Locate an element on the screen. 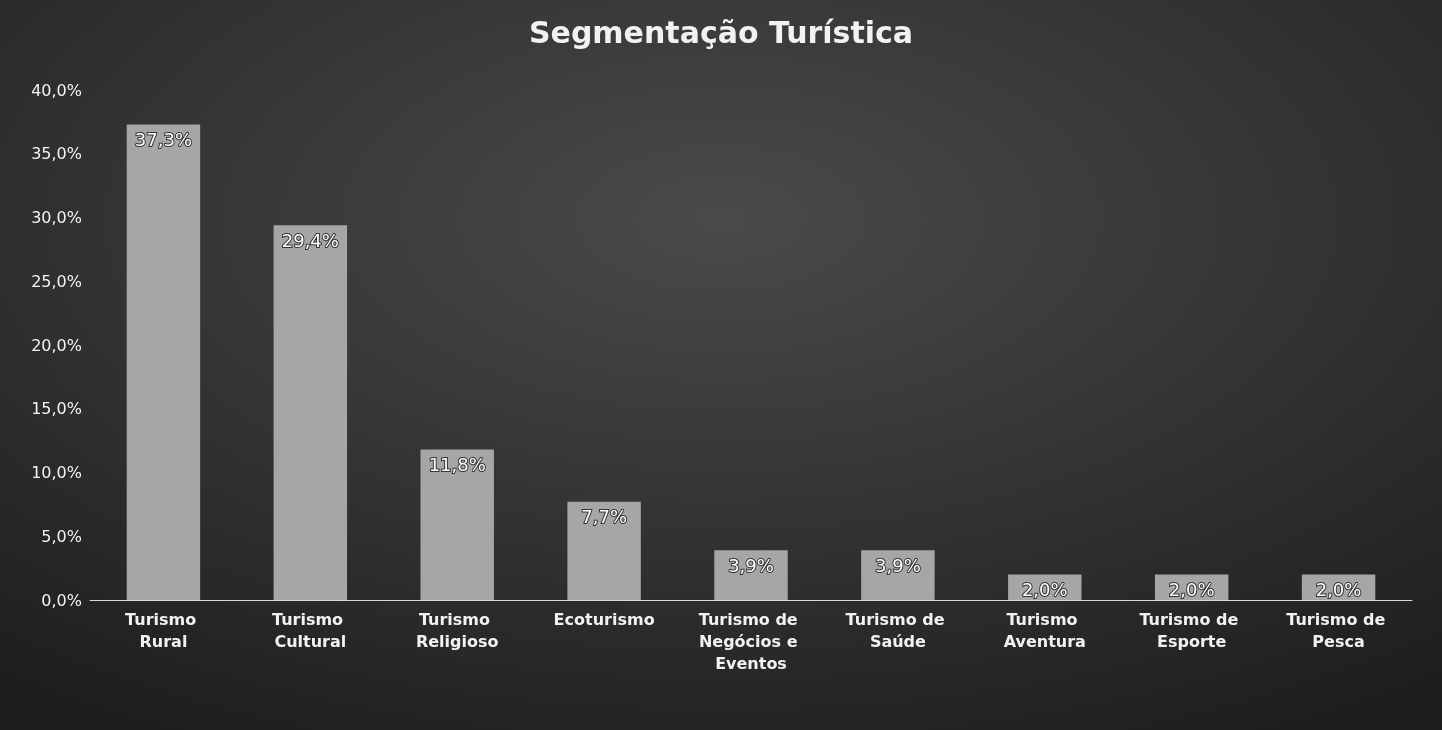  y-tick-label: 10,0% is located at coordinates (56, 472).